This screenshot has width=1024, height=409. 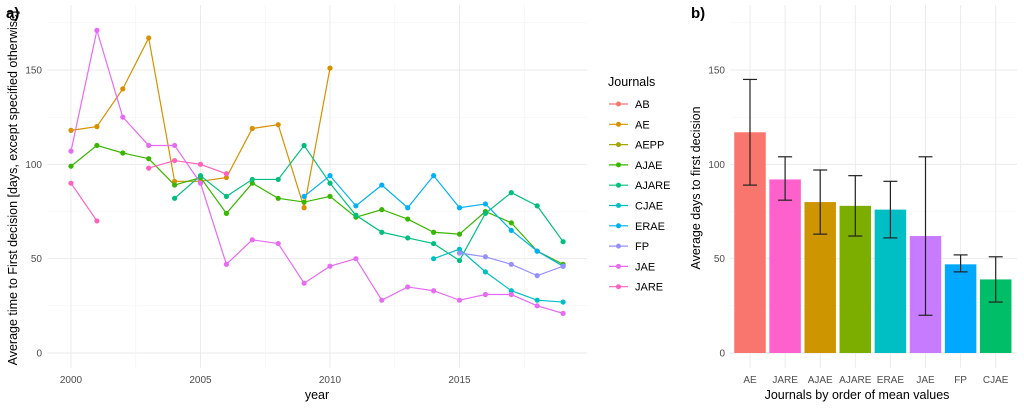 I want to click on legend-label-ERAE: ERAE, so click(x=650, y=227).